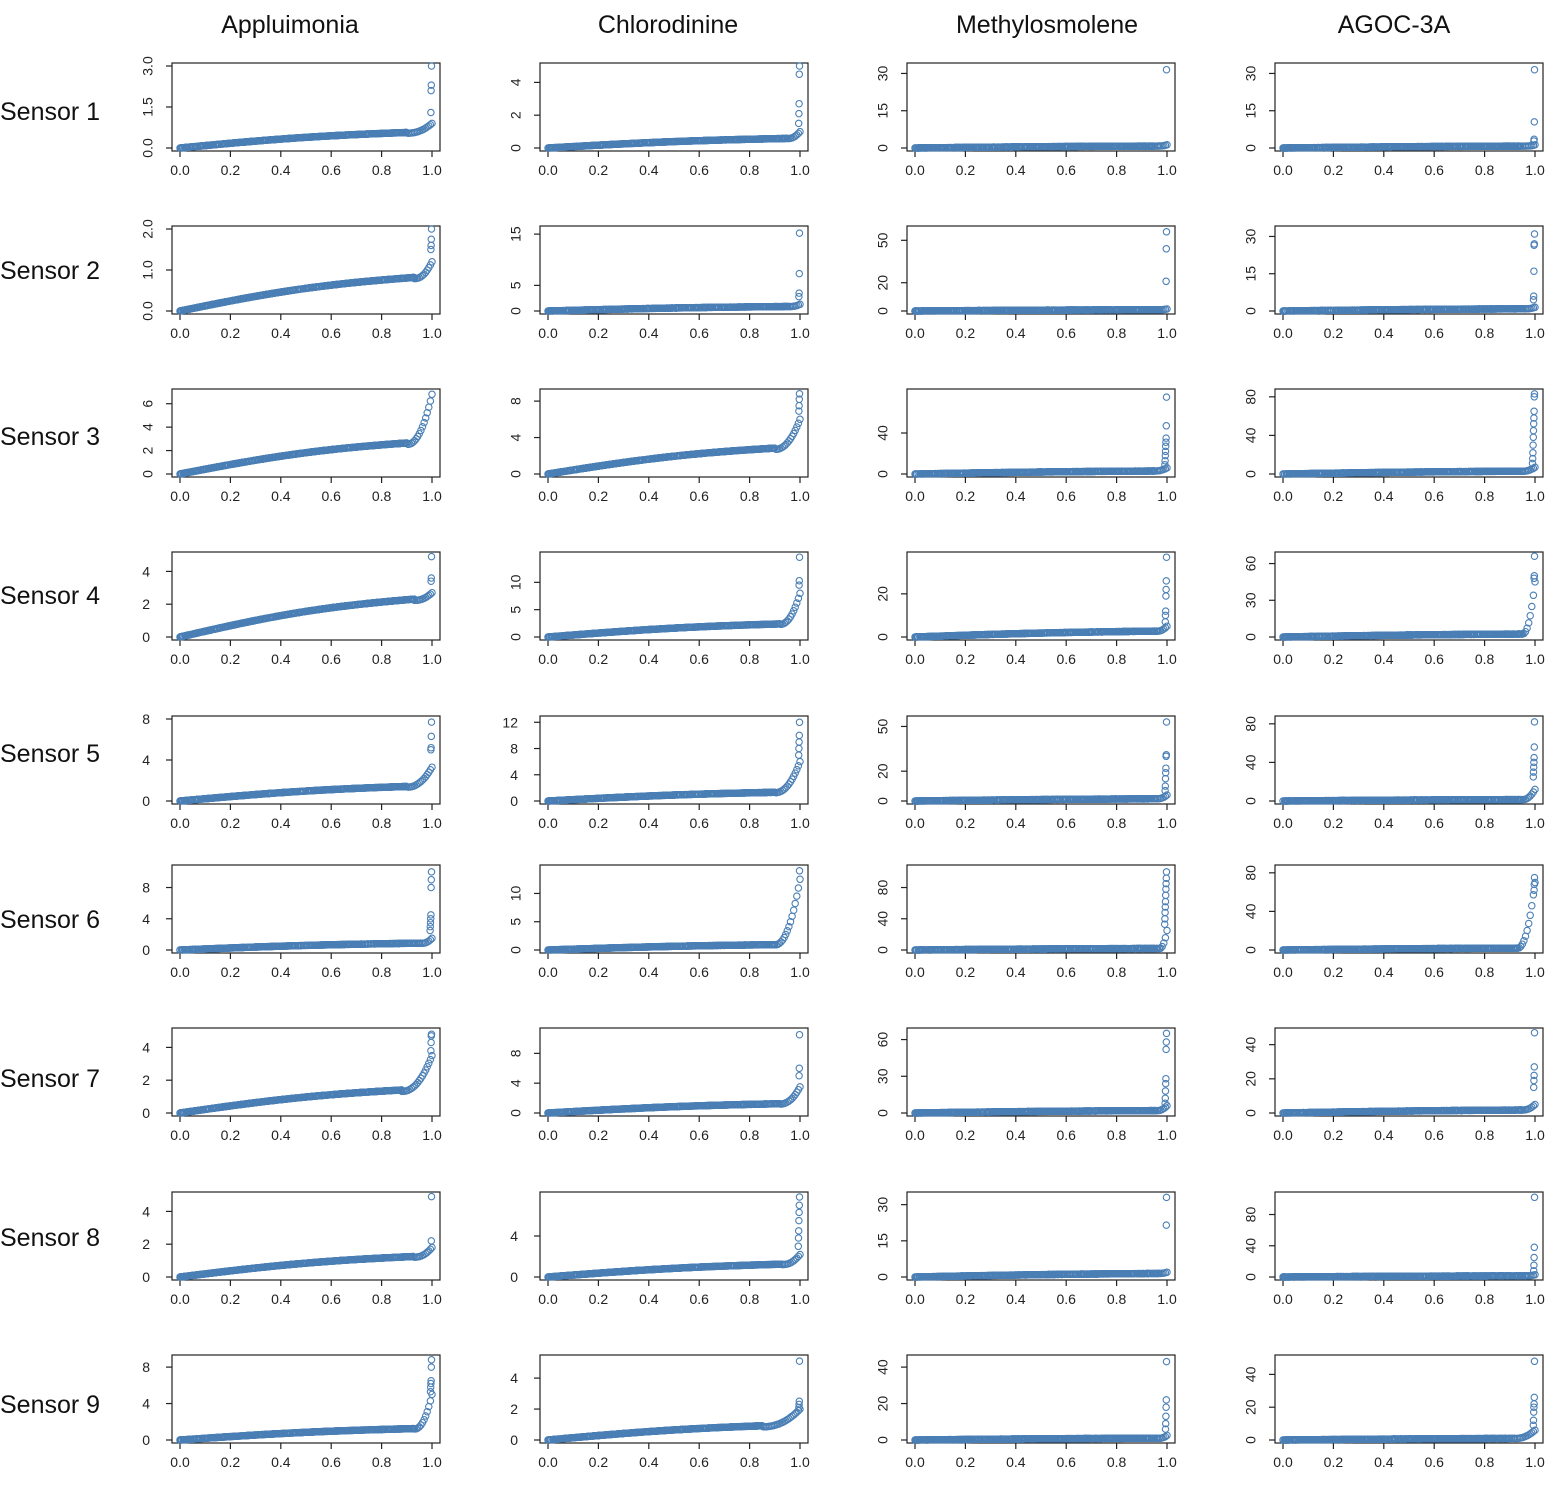  Describe the element at coordinates (883, 240) in the screenshot. I see `y-tick-label: 50` at that location.